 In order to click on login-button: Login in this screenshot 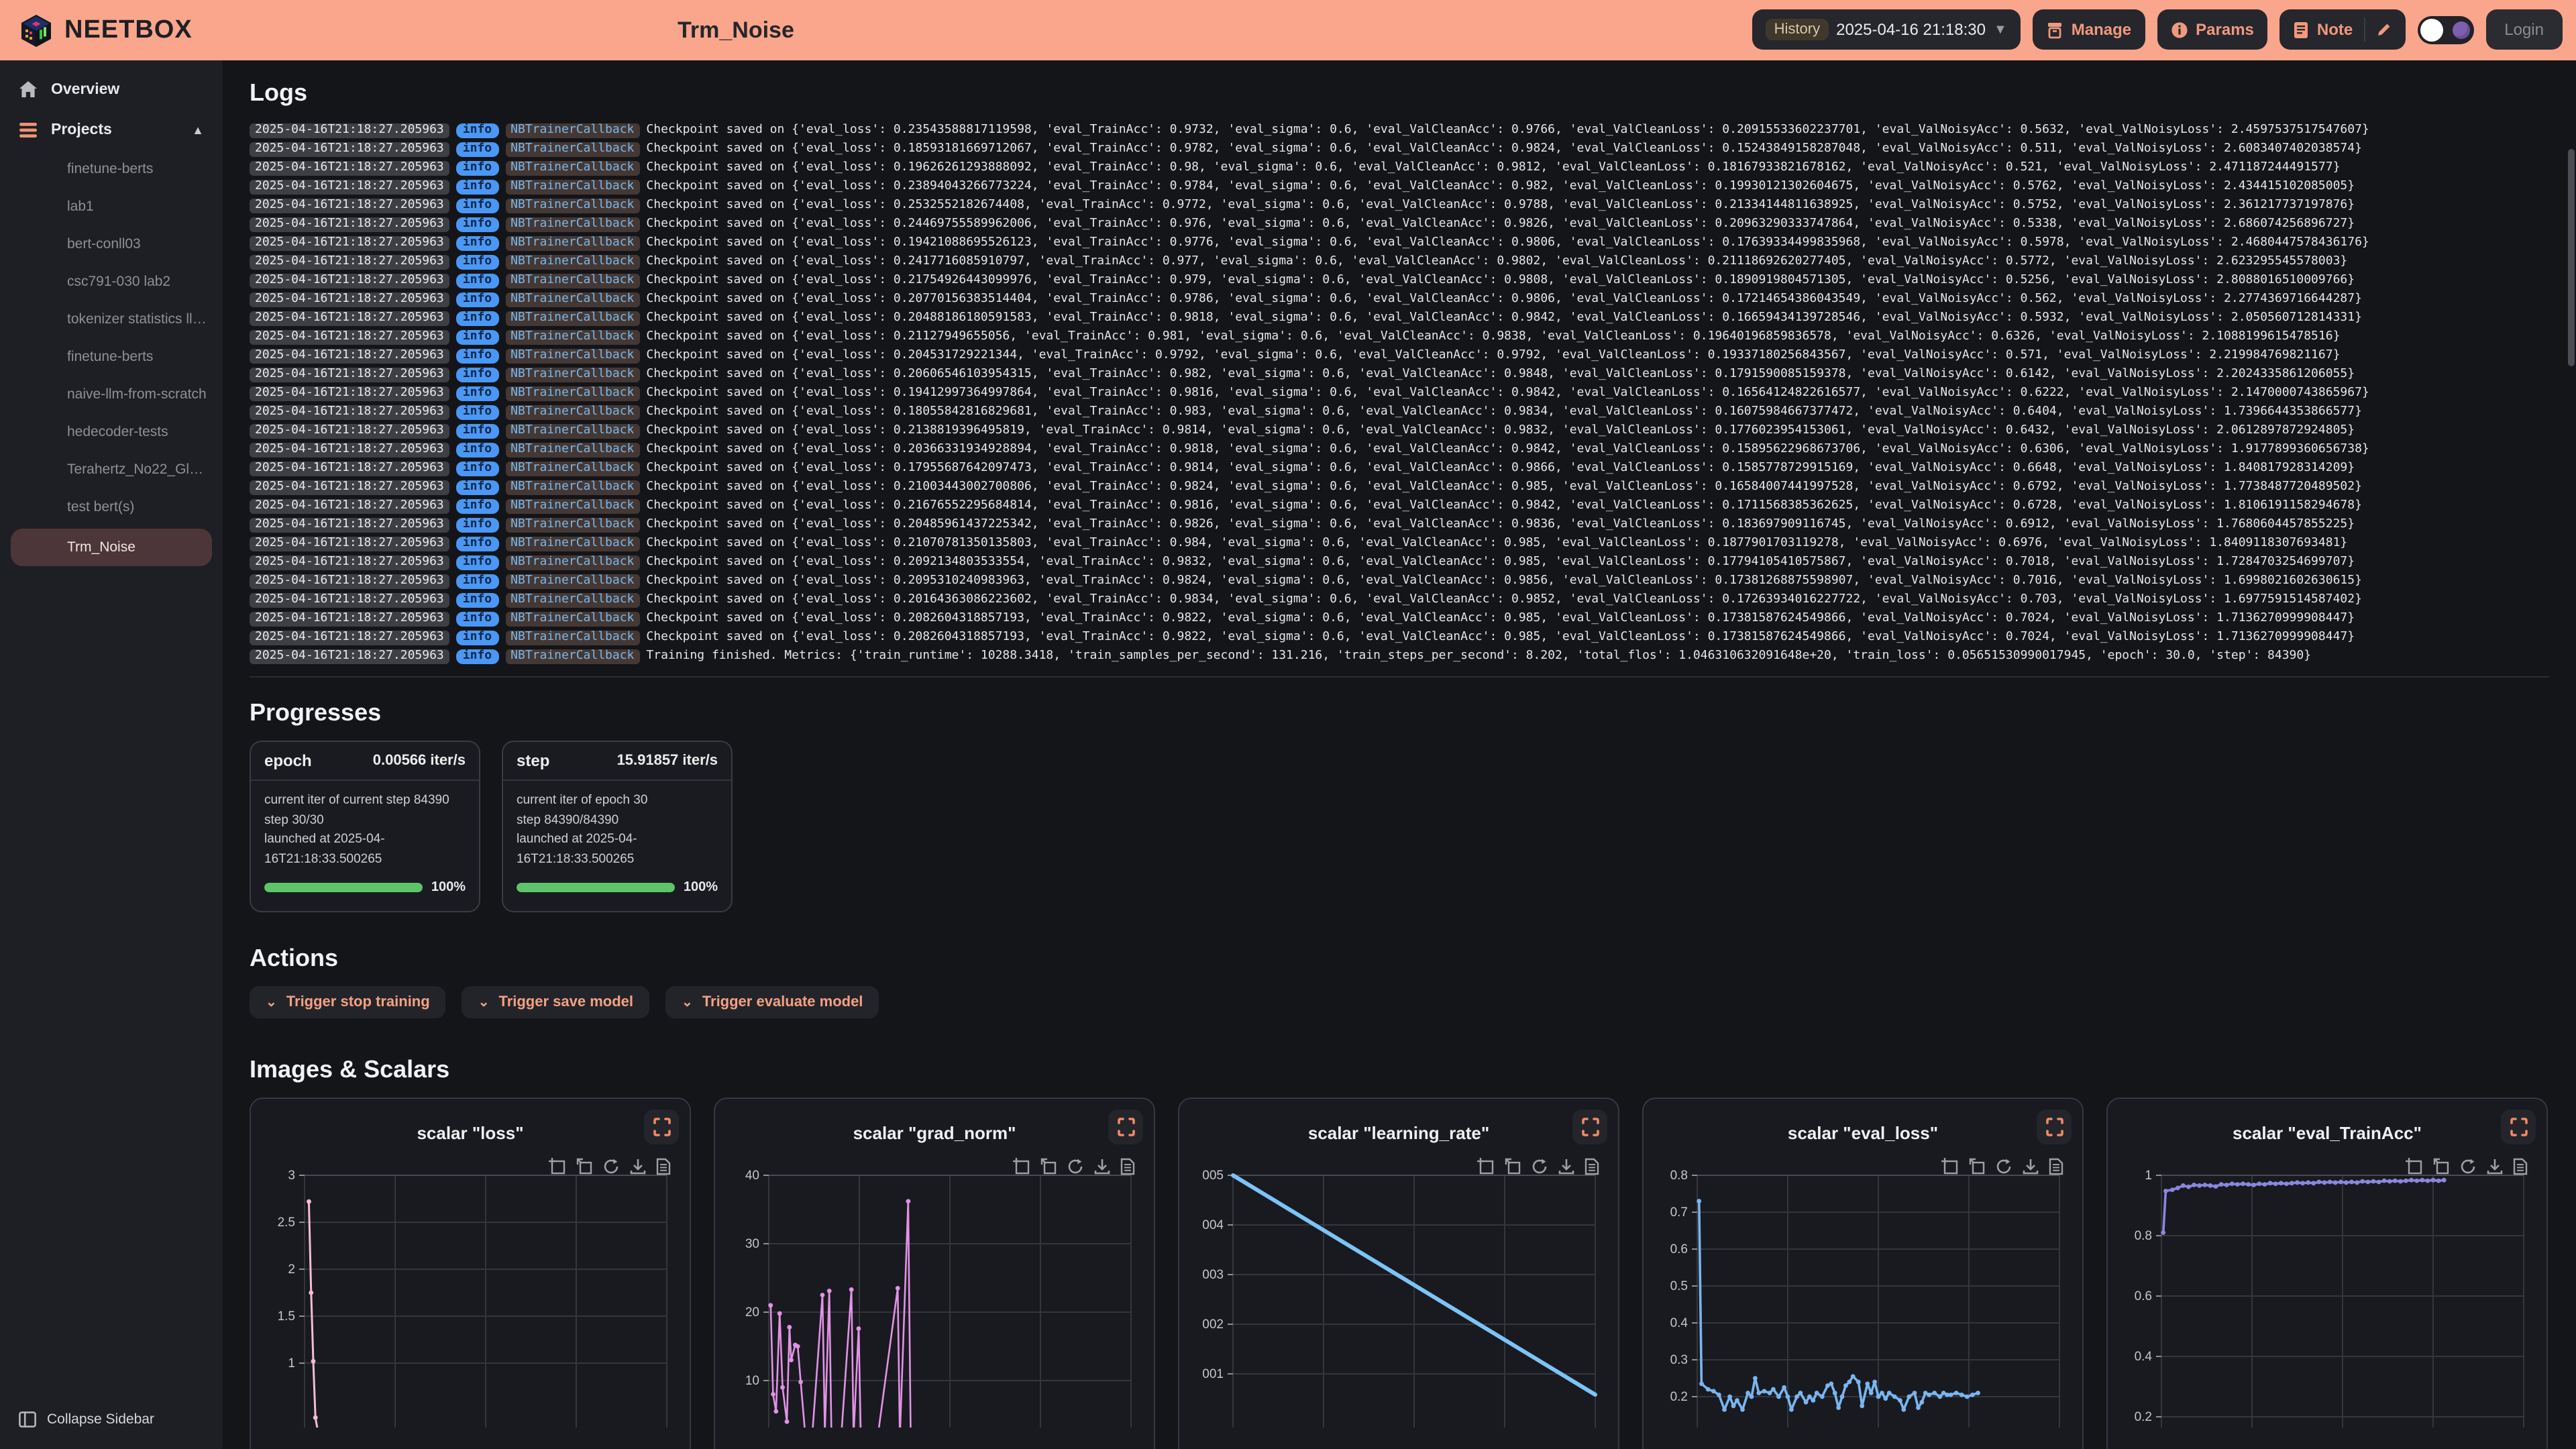, I will do `click(2524, 29)`.